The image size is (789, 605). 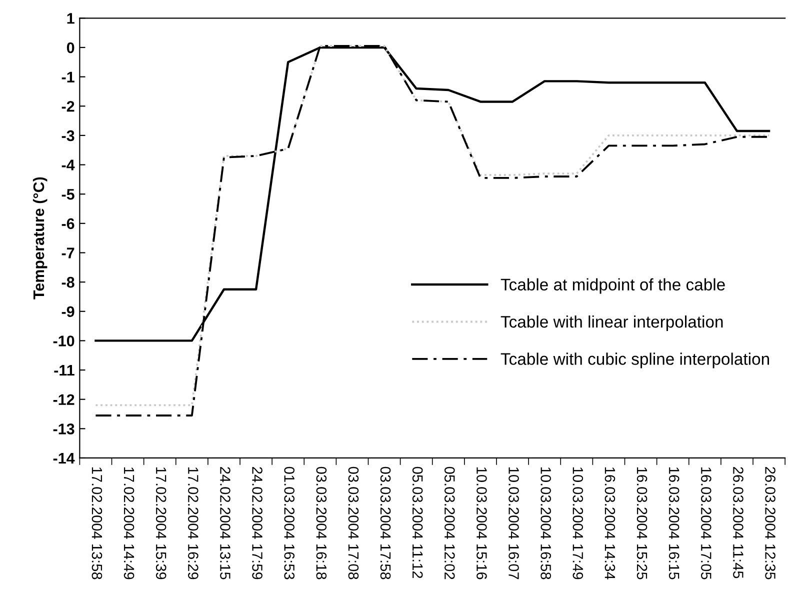 I want to click on y-tick-label: -6, so click(x=68, y=224).